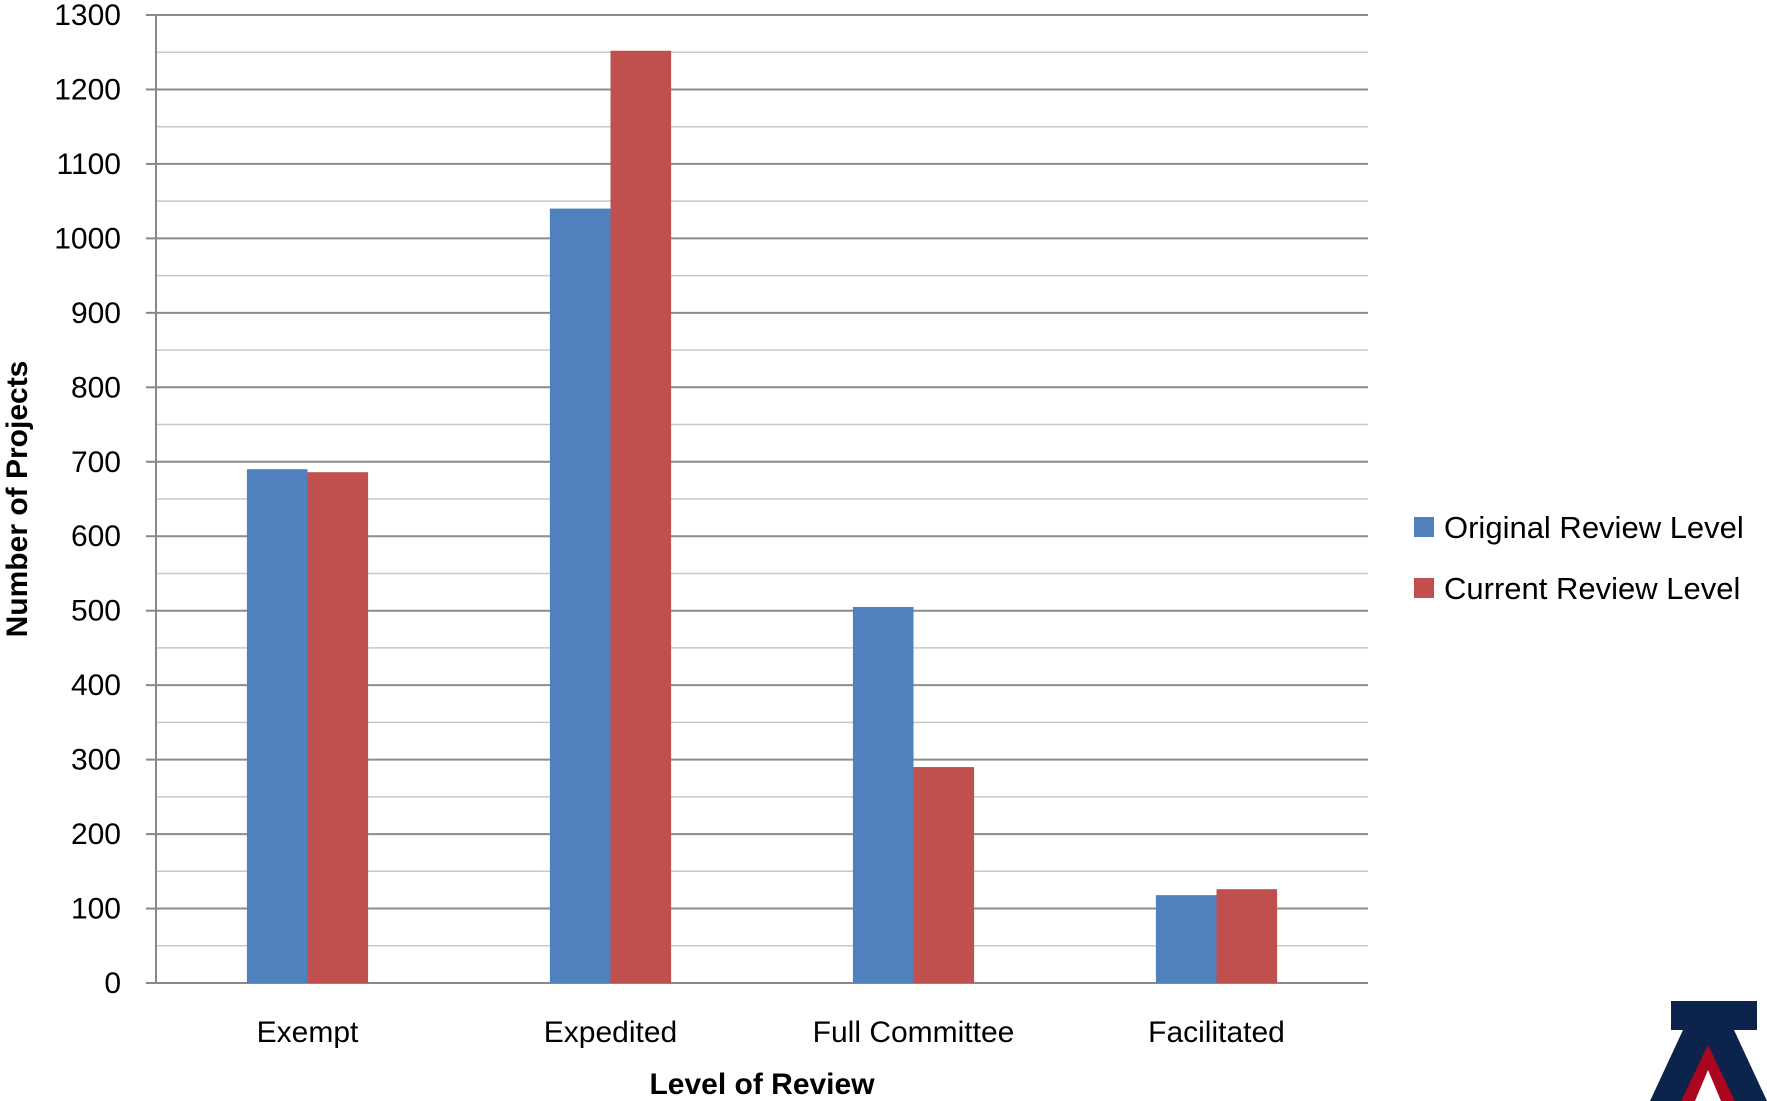 This screenshot has width=1767, height=1101. I want to click on bar-facilitated-original-review-level, so click(1186, 939).